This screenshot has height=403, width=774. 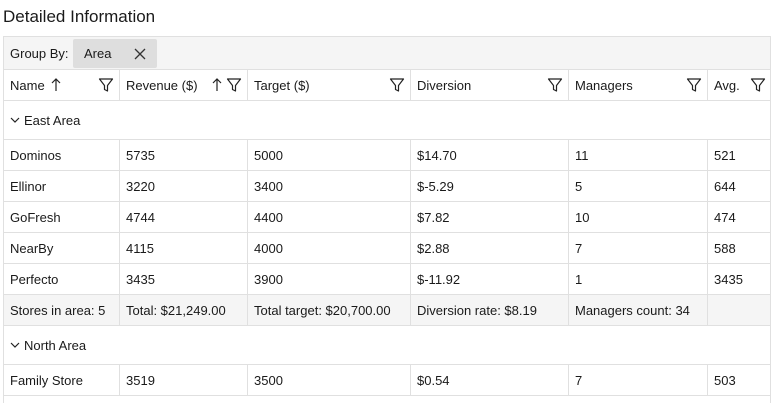 I want to click on summary-revenue: Total: $21,249.00, so click(x=184, y=310).